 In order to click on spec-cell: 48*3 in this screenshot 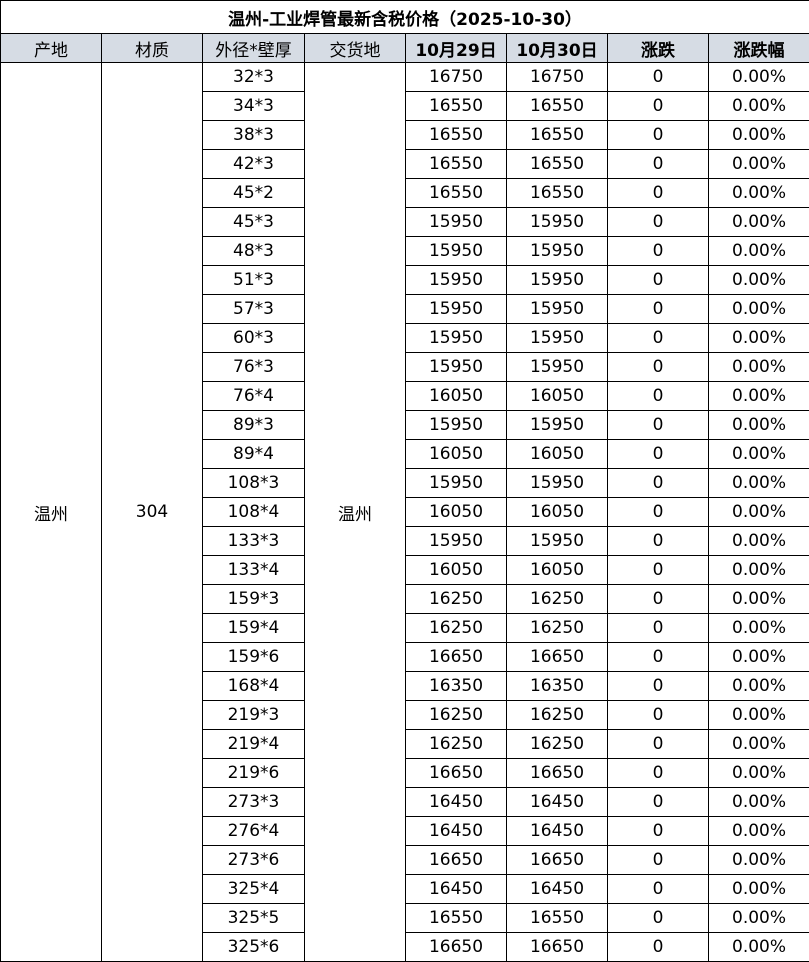, I will do `click(254, 251)`.